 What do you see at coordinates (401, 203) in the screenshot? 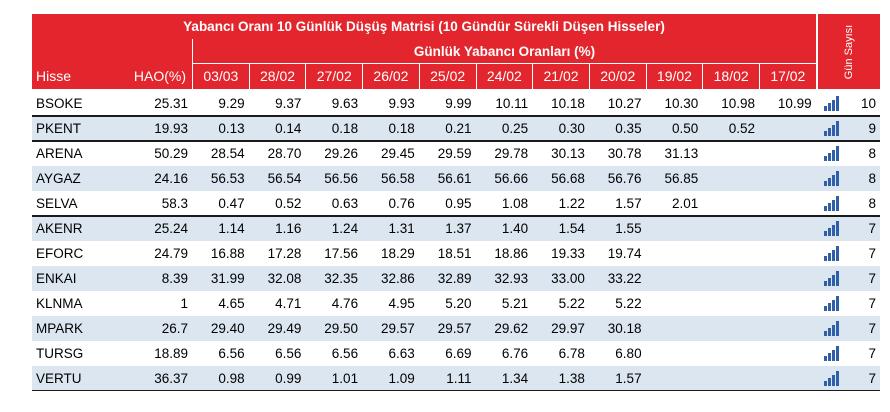
I see `cell-value: 0.76` at bounding box center [401, 203].